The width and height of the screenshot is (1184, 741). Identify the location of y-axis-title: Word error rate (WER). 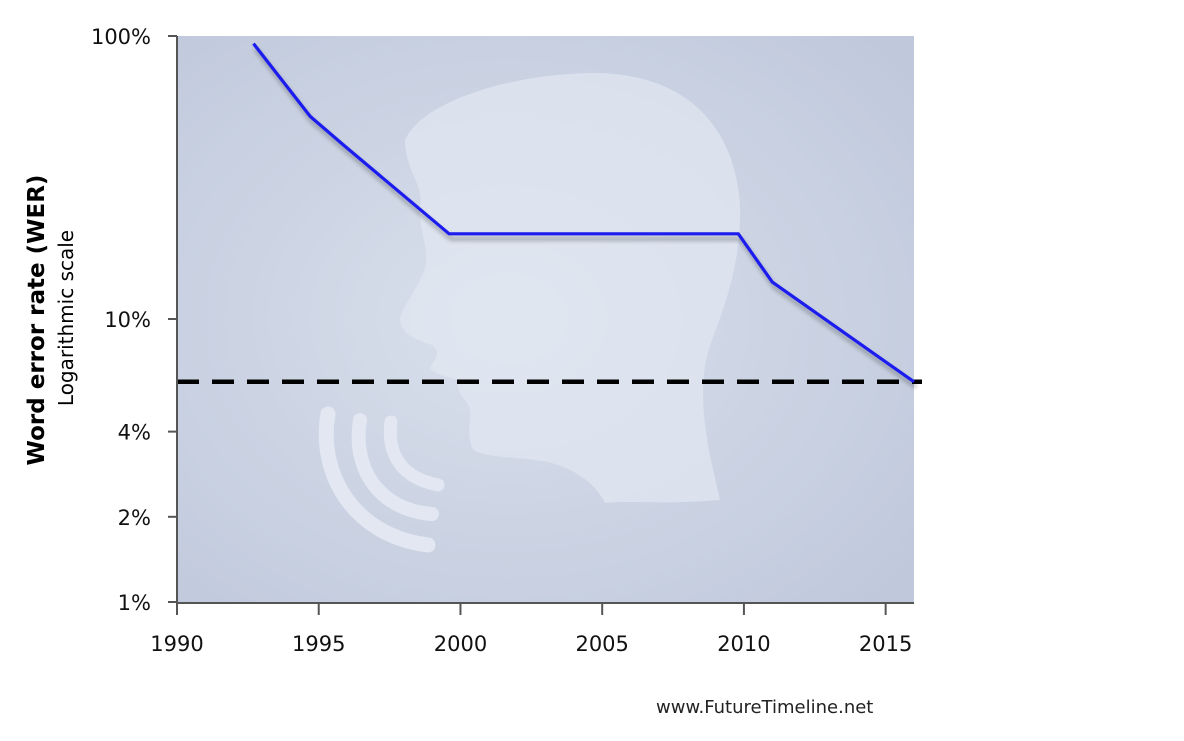
(37, 320).